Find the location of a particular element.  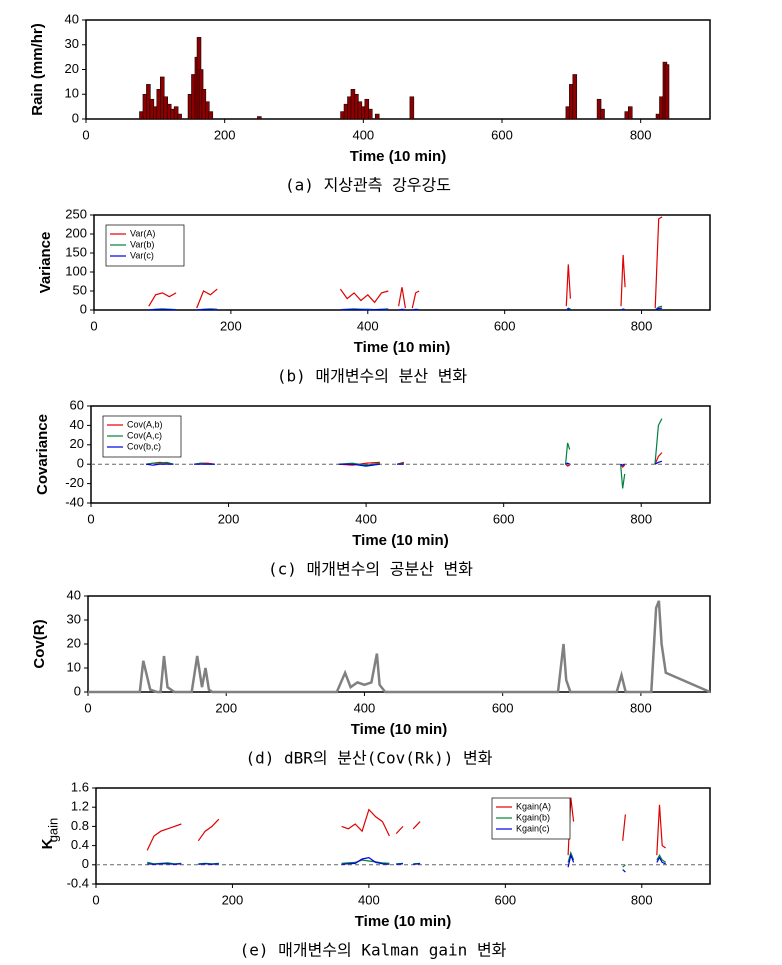

y-tick-label: 100 is located at coordinates (76, 270).